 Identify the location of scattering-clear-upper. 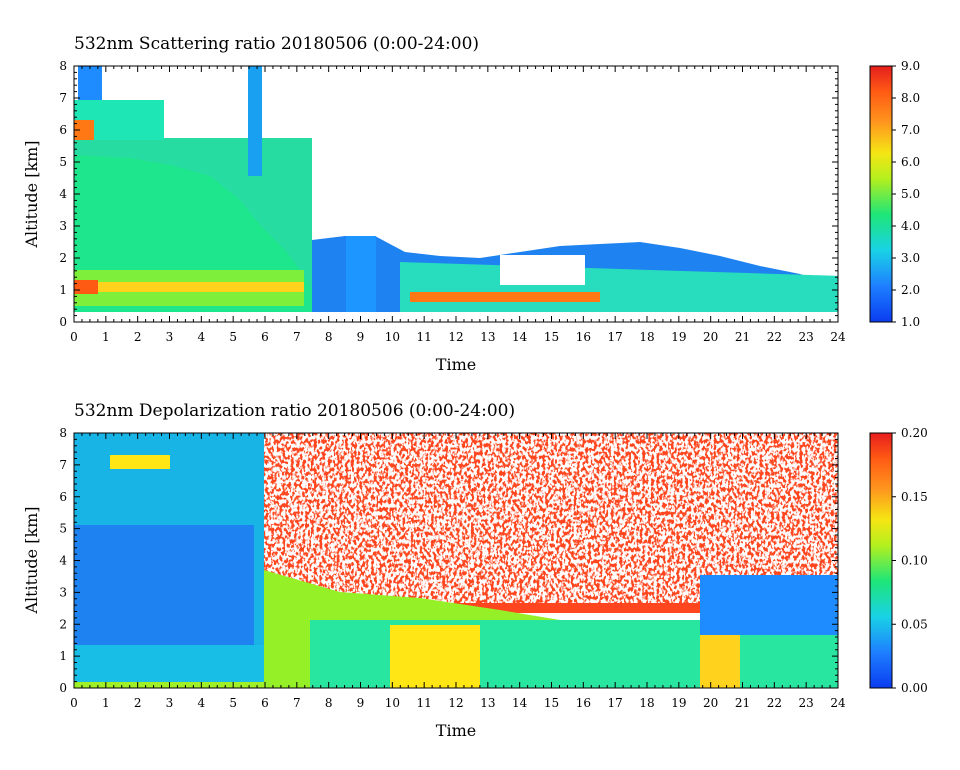
(575, 151).